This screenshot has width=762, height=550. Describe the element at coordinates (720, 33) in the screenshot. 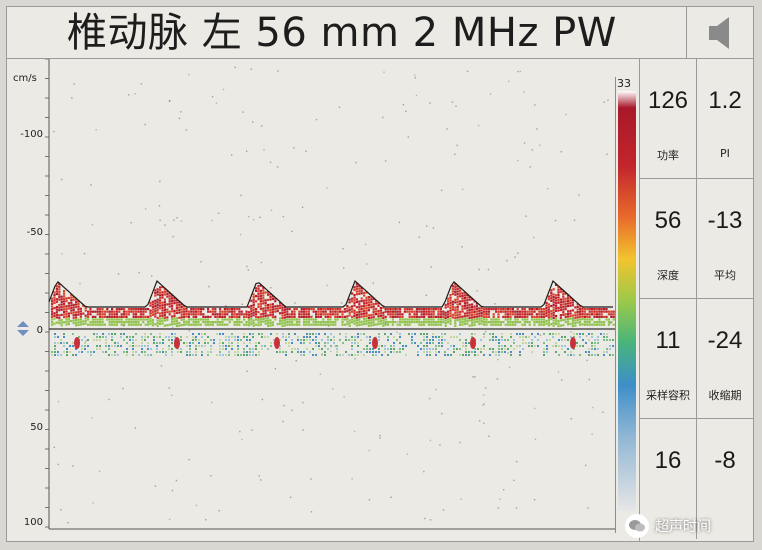

I see `speaker-button` at that location.